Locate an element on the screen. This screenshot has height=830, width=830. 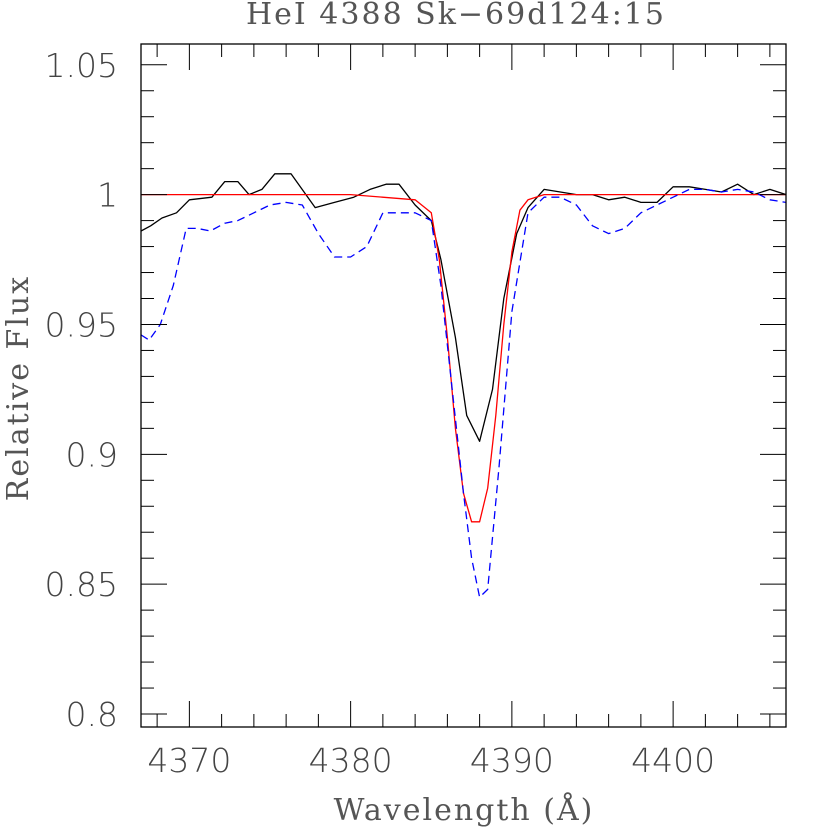
y-tick-label: 1.05 is located at coordinates (81, 65).